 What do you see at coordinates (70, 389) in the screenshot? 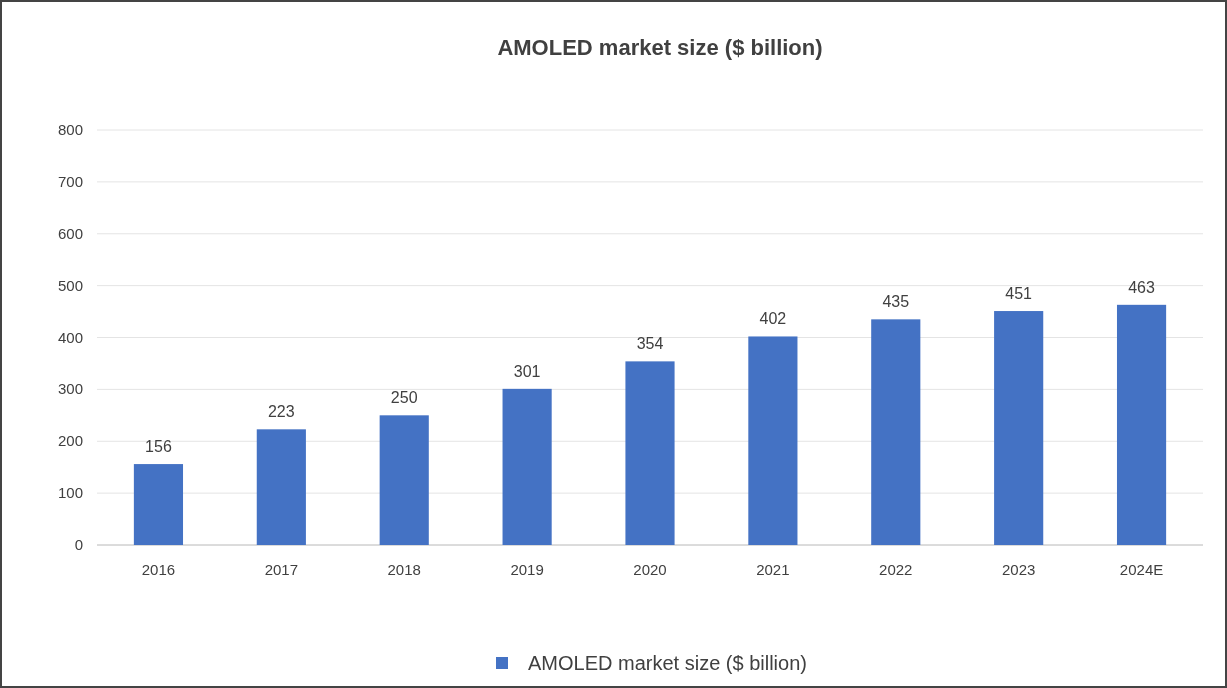
I see `y-tick-label: 300` at bounding box center [70, 389].